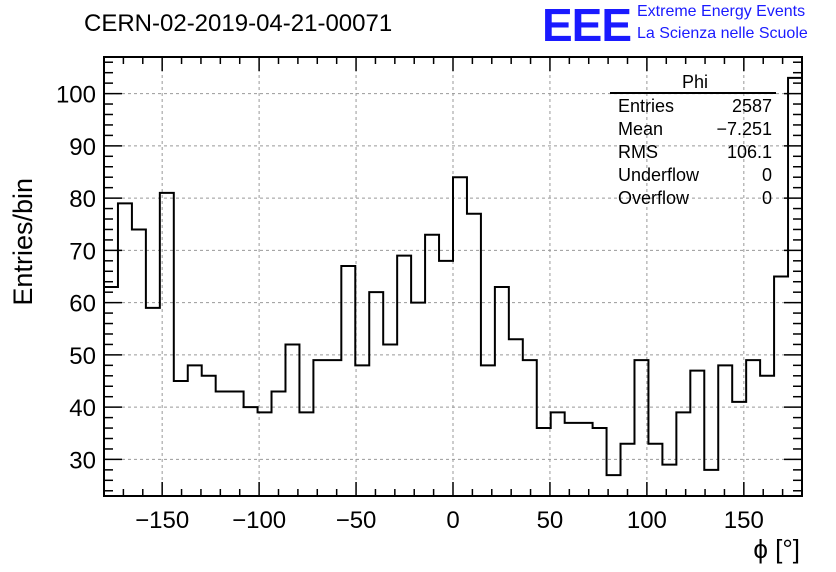 Image resolution: width=836 pixels, height=572 pixels. Describe the element at coordinates (162, 520) in the screenshot. I see `x-tick-label: −150` at that location.